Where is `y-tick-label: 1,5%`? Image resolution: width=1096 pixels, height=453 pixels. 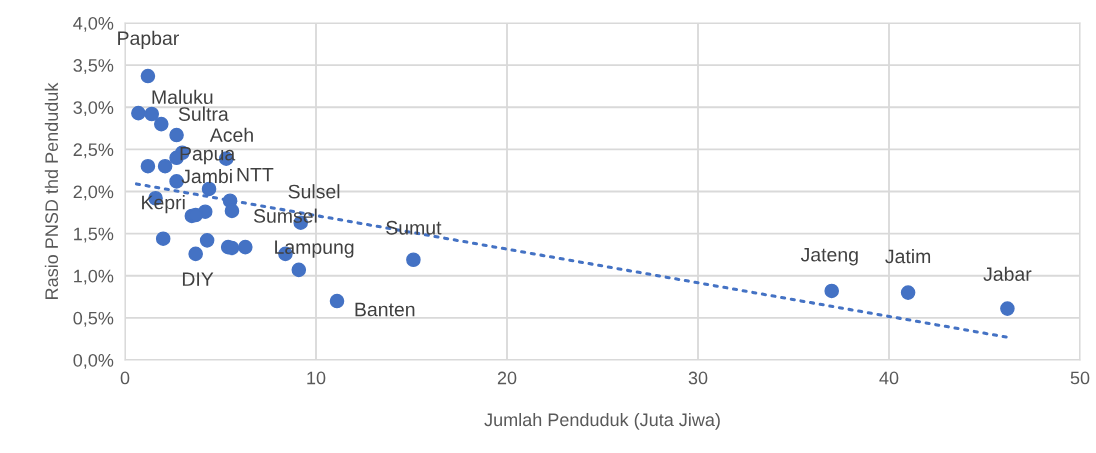 y-tick-label: 1,5% is located at coordinates (94, 235).